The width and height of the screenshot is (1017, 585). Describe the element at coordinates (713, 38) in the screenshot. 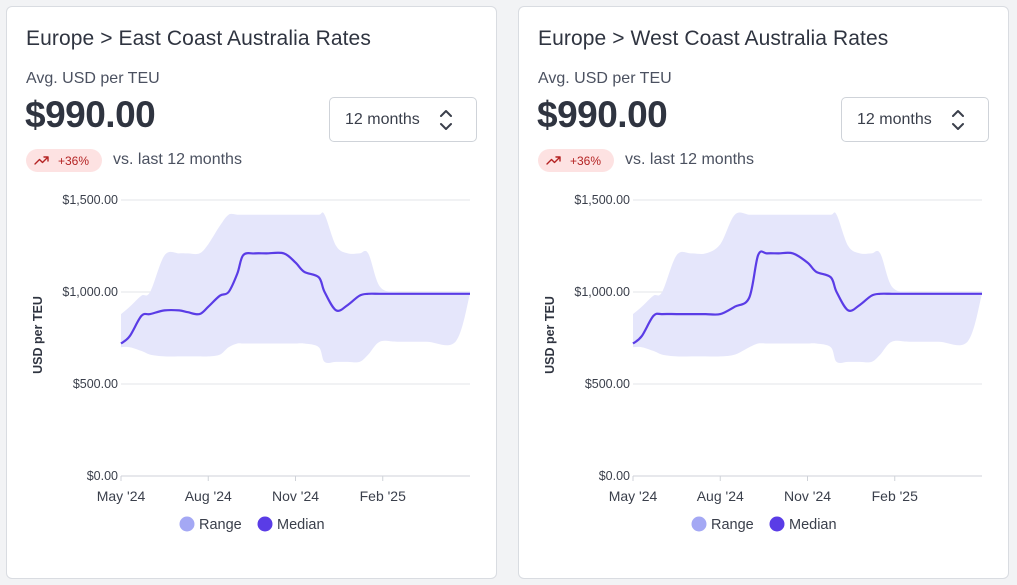

I see `card-title: Europe > West Coast Australia Rates` at that location.